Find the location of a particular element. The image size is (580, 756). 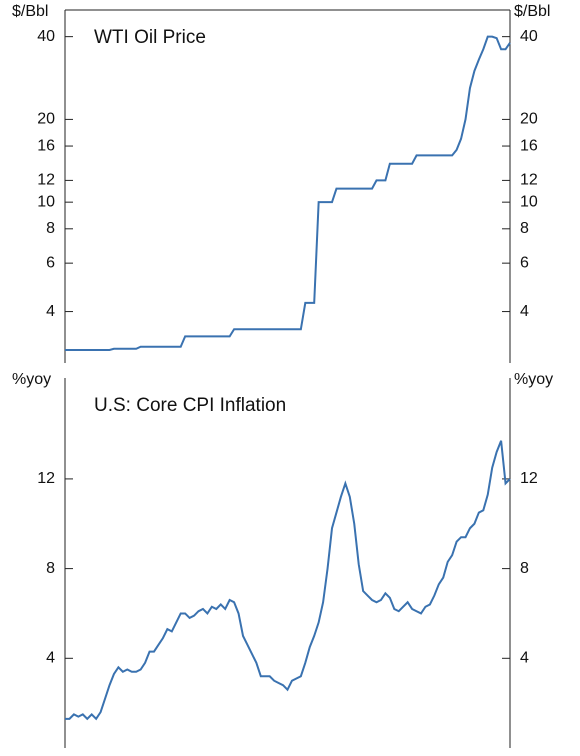

chart-title: U.S: Core CPI Inflation is located at coordinates (190, 405).